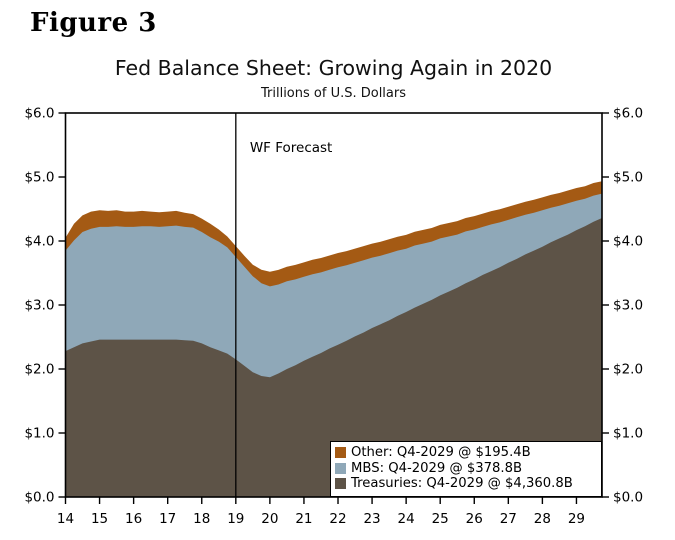 The height and width of the screenshot is (540, 675). What do you see at coordinates (303, 519) in the screenshot?
I see `x-axis-label: 21` at bounding box center [303, 519].